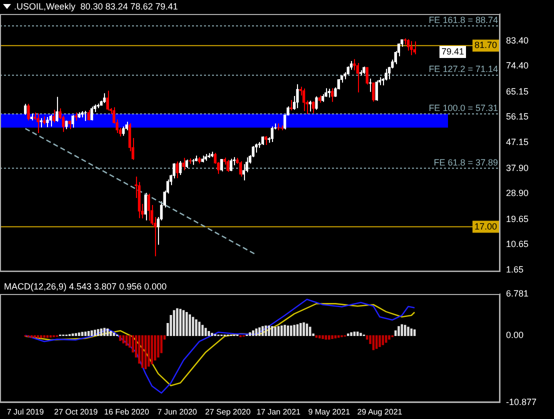 Image resolution: width=554 pixels, height=419 pixels. I want to click on ref-line-label: 81.70, so click(485, 45).